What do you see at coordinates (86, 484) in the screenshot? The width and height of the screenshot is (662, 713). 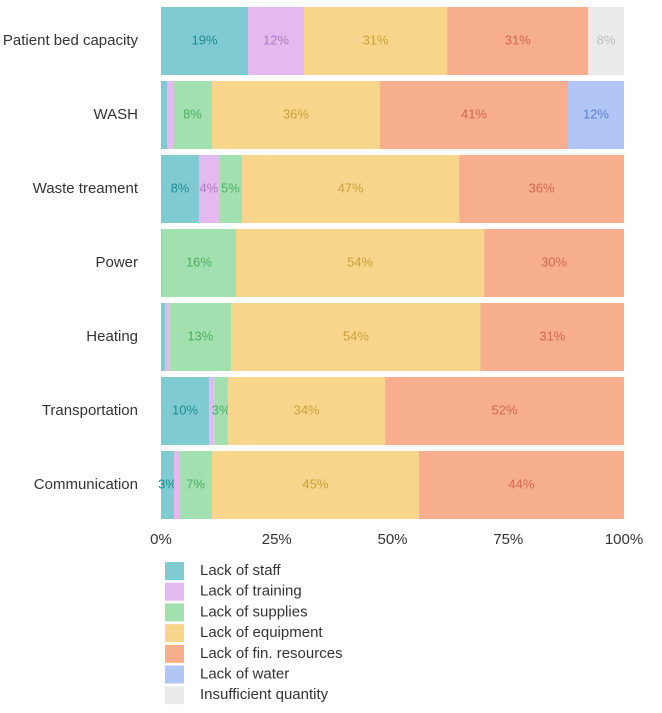 I see `category-label: Communication` at bounding box center [86, 484].